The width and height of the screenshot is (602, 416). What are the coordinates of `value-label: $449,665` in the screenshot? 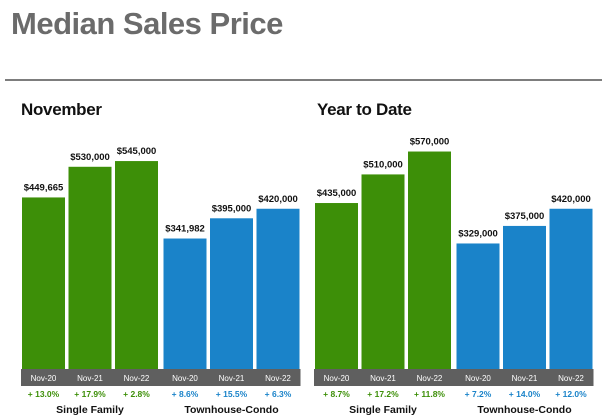 It's located at (44, 187).